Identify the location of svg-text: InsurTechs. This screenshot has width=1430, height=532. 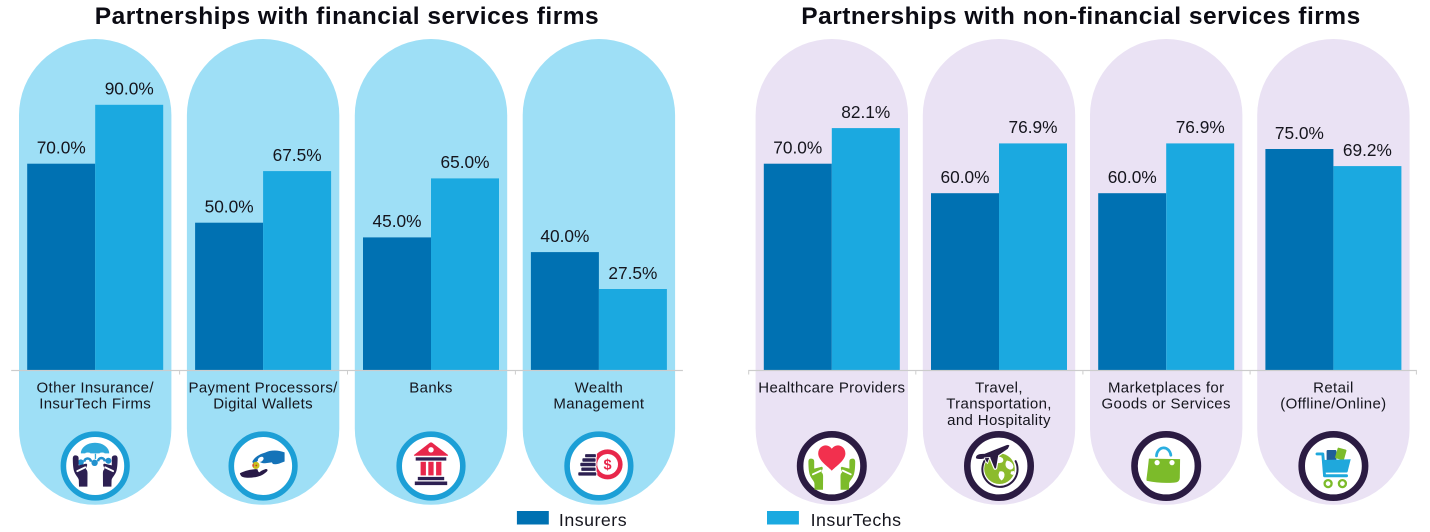
(856, 520).